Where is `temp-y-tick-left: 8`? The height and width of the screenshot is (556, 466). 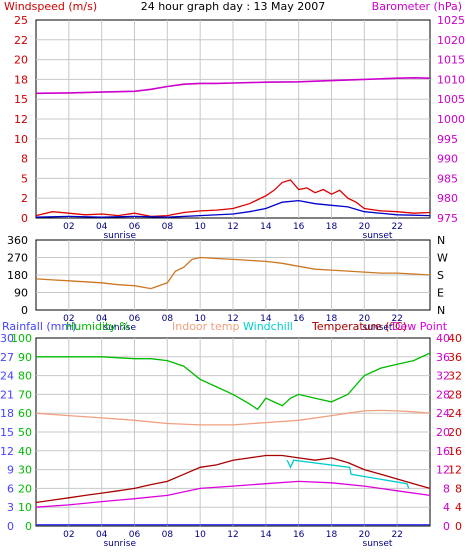
temp-y-tick-left: 8 is located at coordinates (446, 488).